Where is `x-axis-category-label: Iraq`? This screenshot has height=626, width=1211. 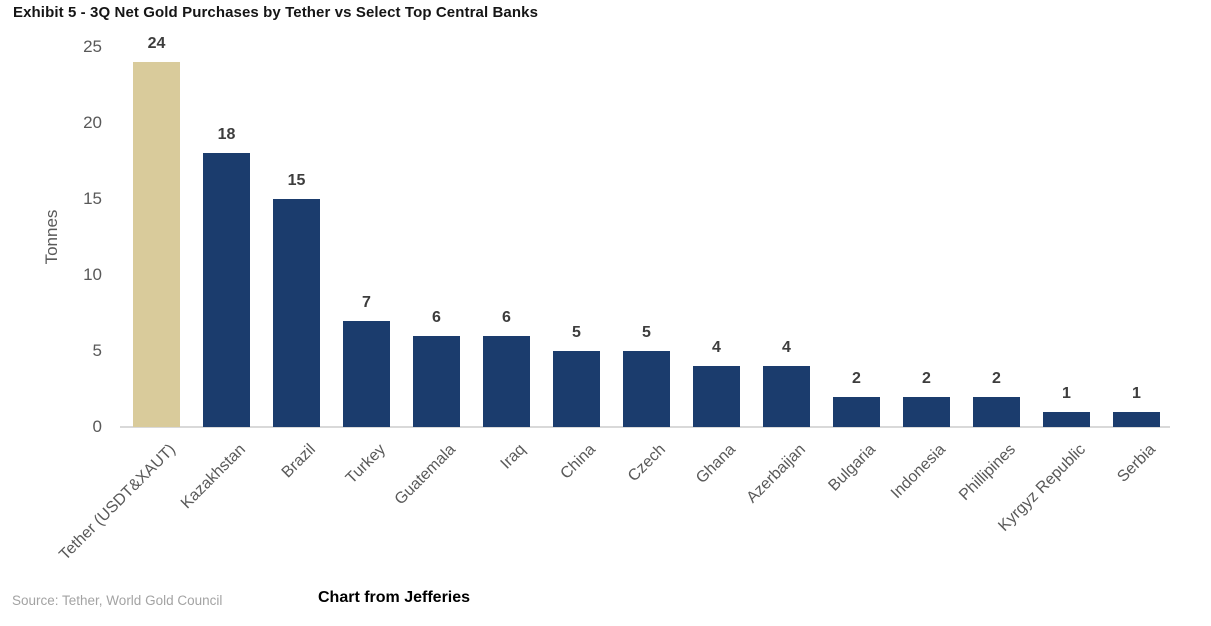
x-axis-category-label: Iraq is located at coordinates (512, 457).